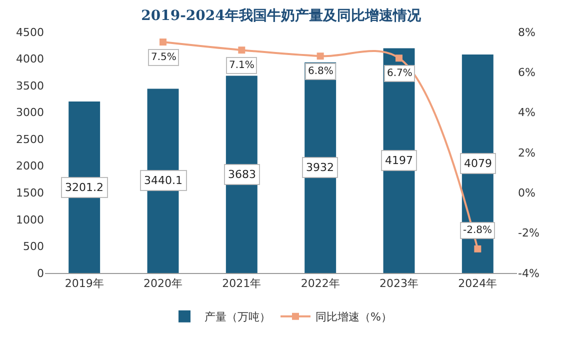 The height and width of the screenshot is (343, 562). Describe the element at coordinates (320, 283) in the screenshot. I see `x-tick-label: 2022年` at that location.